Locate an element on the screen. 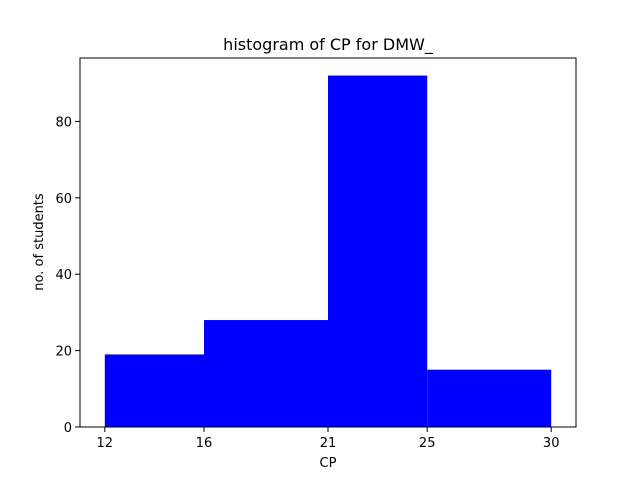  y-axis-ticks: 0 20 40 60 80 is located at coordinates (67, 275).